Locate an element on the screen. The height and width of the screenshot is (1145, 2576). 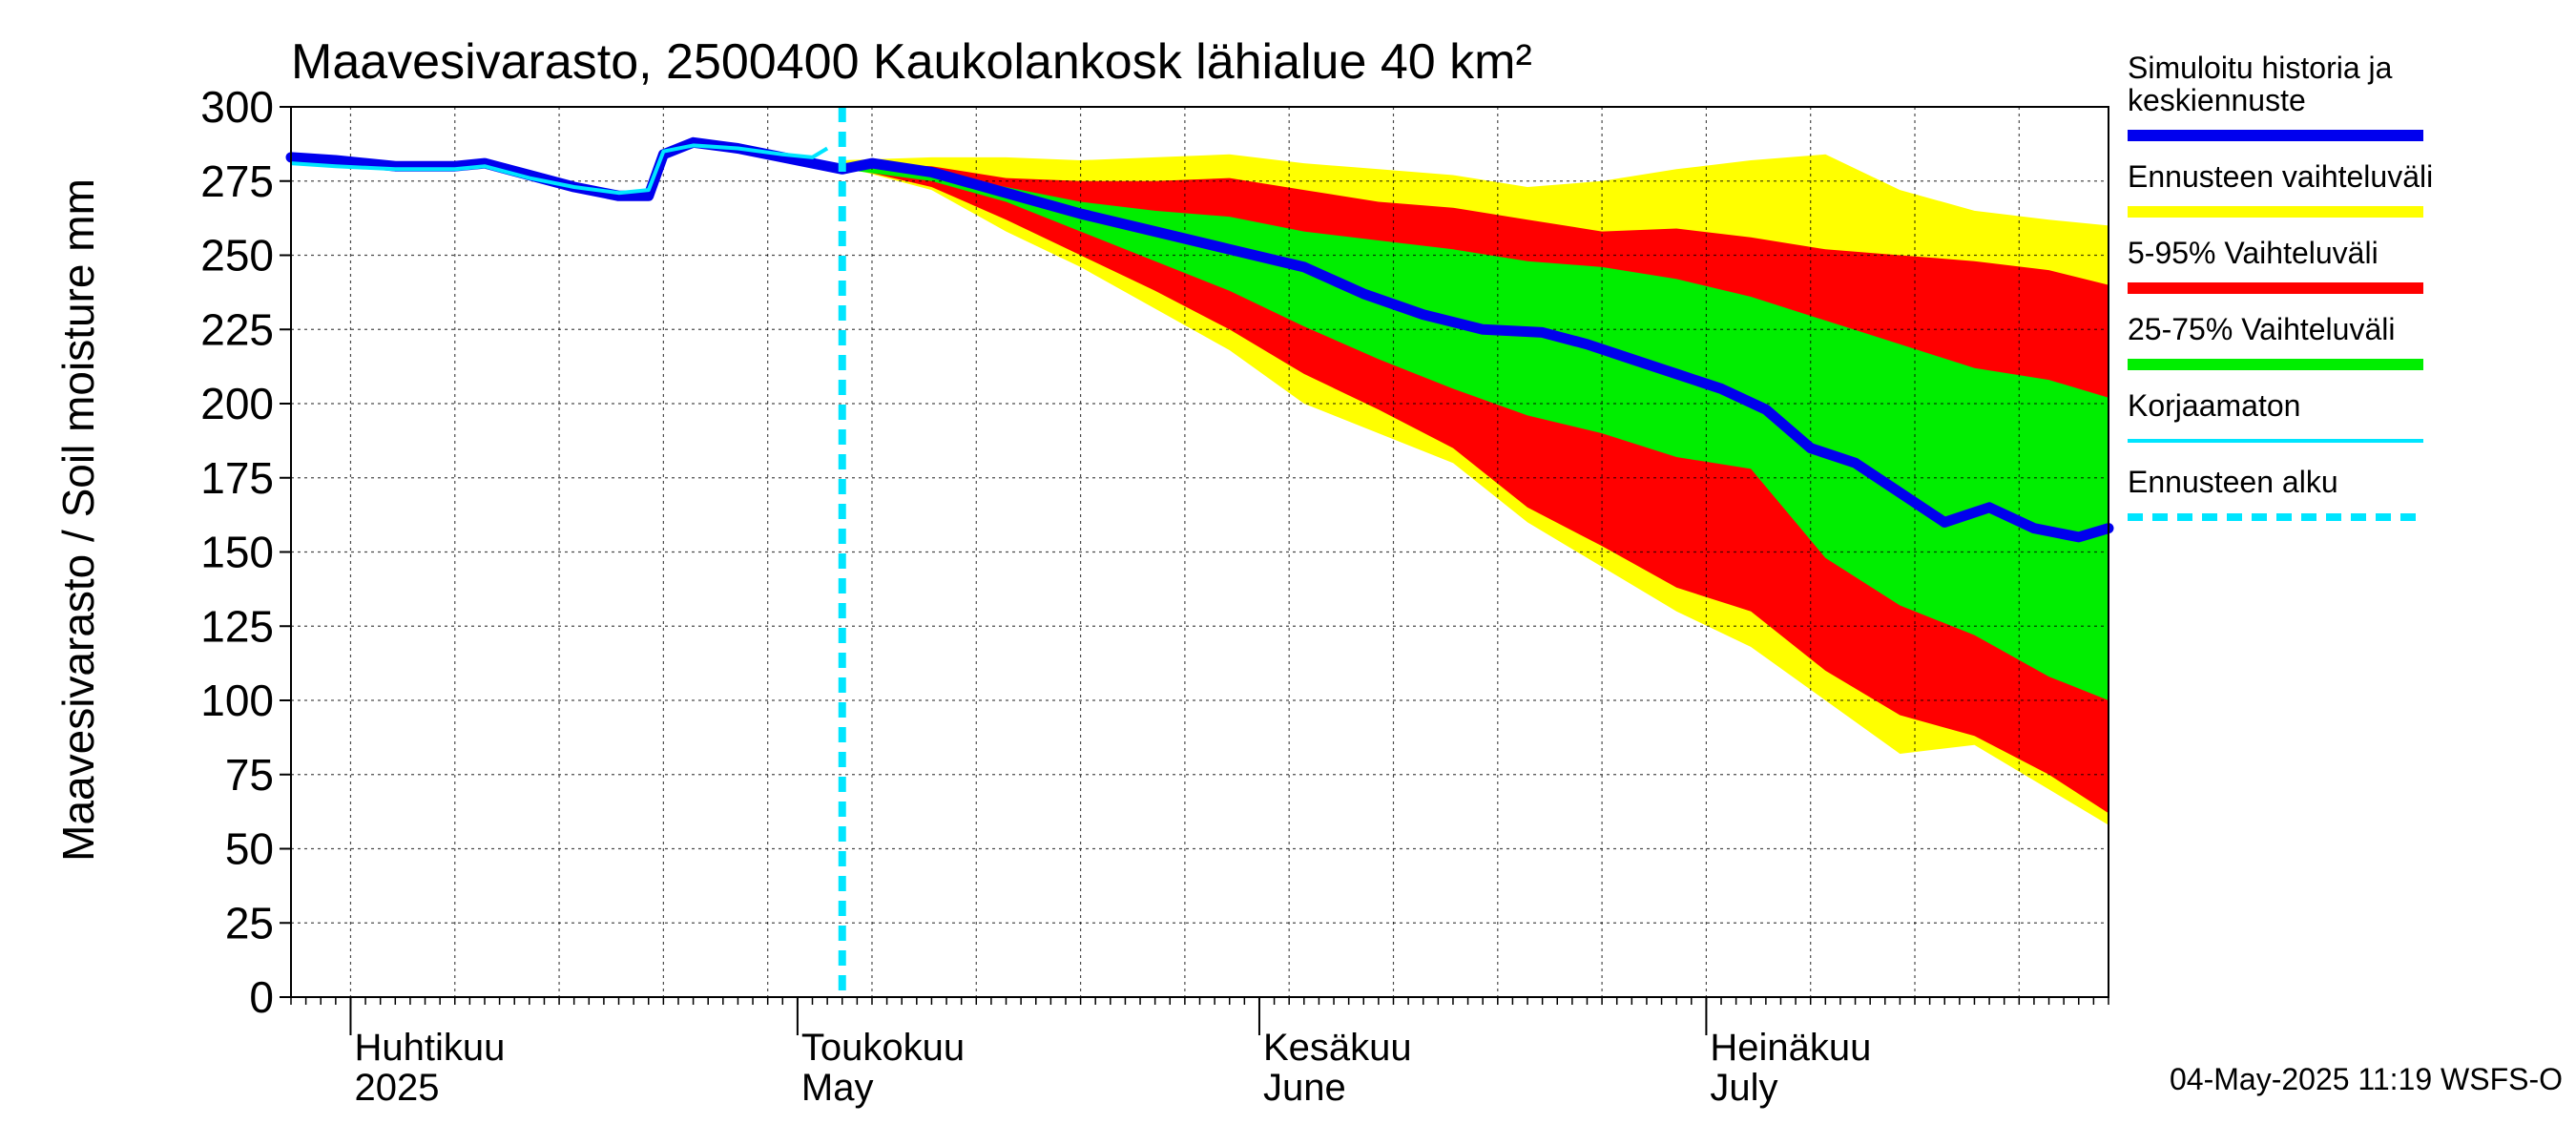
legend-label: Korjaamaton is located at coordinates (2214, 405).